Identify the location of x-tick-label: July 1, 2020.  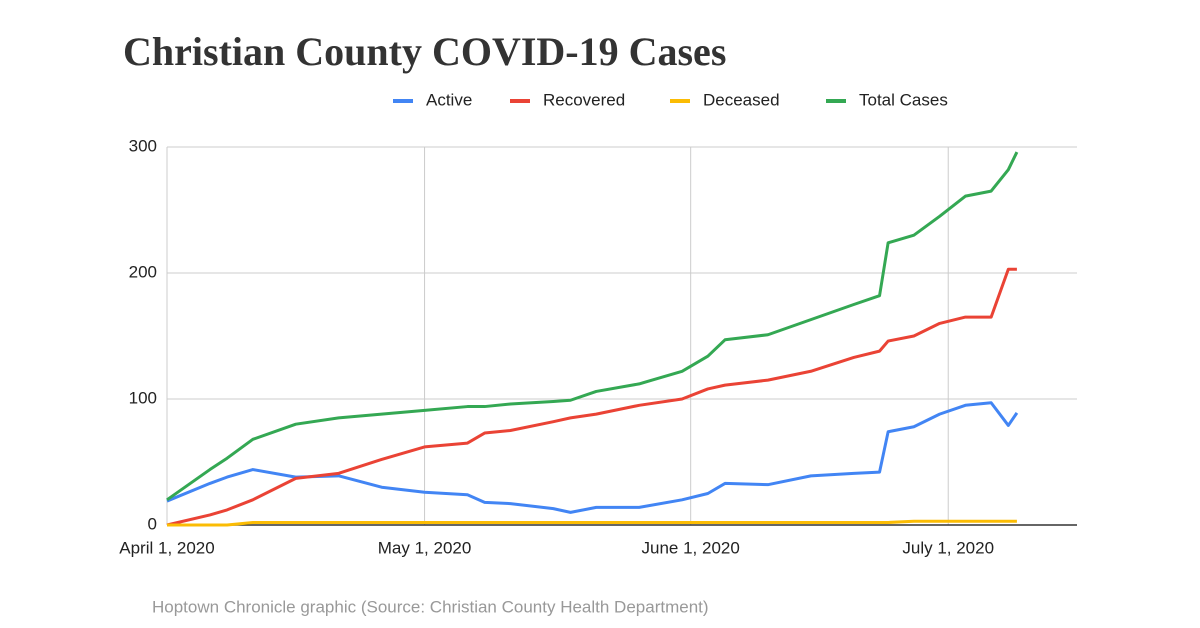
(948, 547).